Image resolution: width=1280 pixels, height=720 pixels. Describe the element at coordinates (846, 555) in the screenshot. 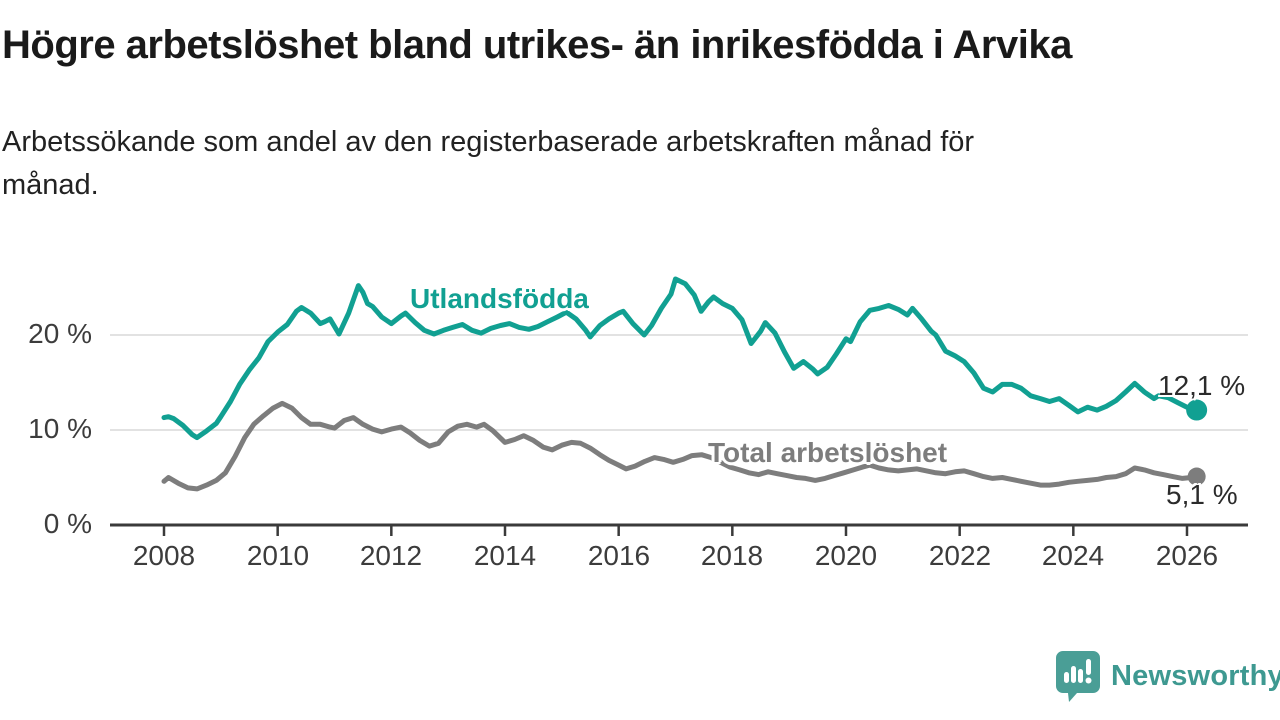

I see `x-axis-label-2020: 2020` at that location.